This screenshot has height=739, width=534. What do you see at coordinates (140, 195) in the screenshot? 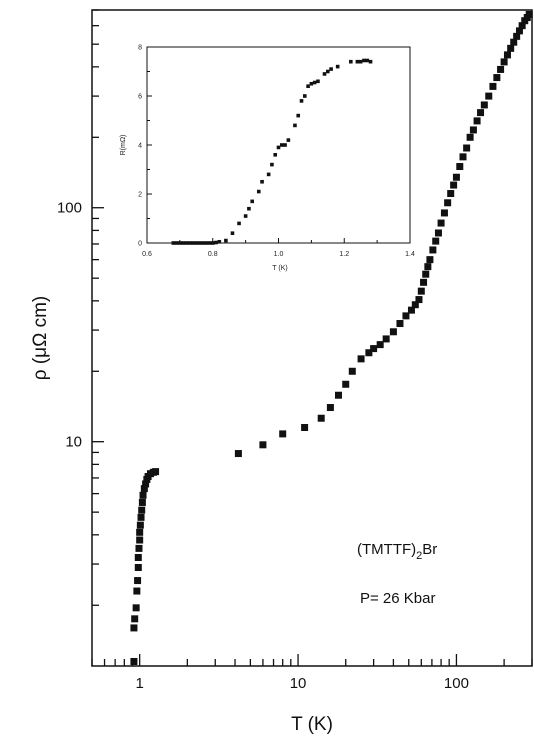
I see `inset-y-tick-label-2: 2` at bounding box center [140, 195].